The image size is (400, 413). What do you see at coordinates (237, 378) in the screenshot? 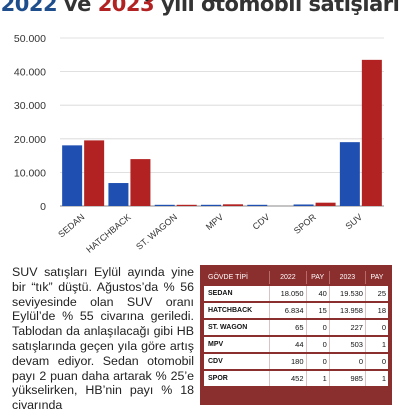
I see `table-cell: SPOR` at bounding box center [237, 378].